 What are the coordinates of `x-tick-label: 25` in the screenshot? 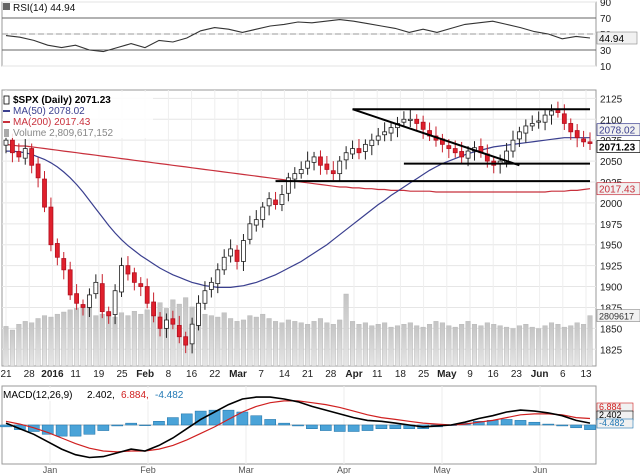 It's located at (122, 374).